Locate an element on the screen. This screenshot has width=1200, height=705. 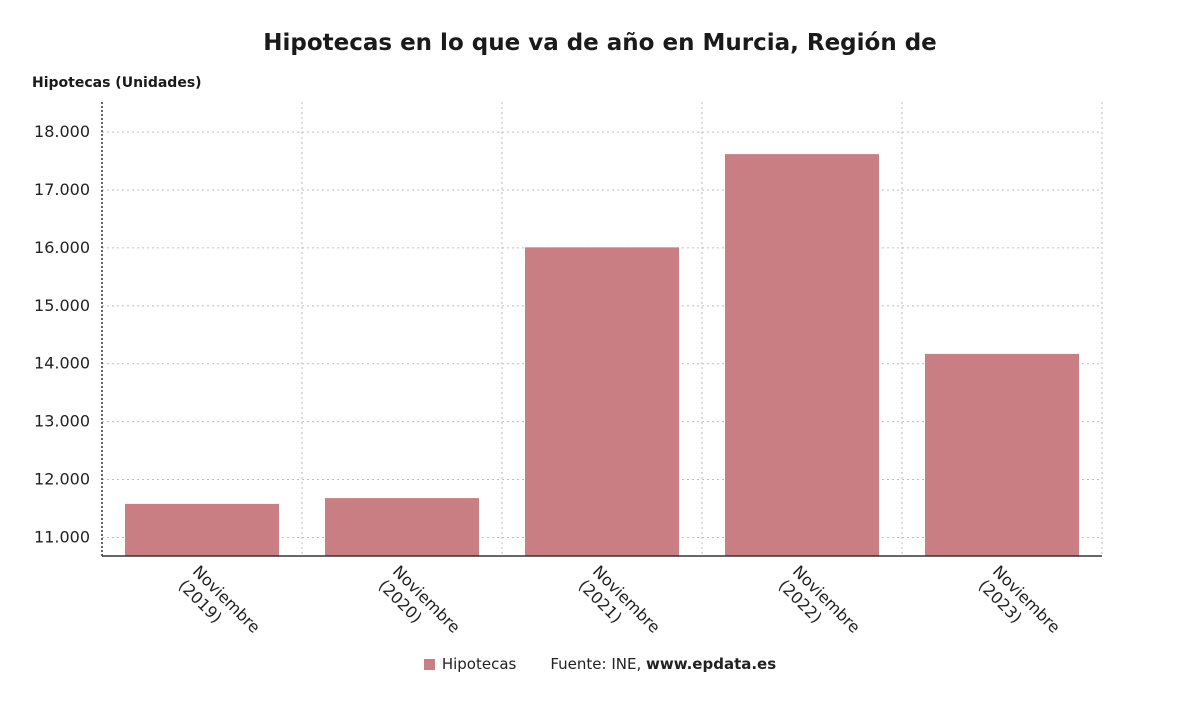
y-tick-label: 16.000 is located at coordinates (62, 247).